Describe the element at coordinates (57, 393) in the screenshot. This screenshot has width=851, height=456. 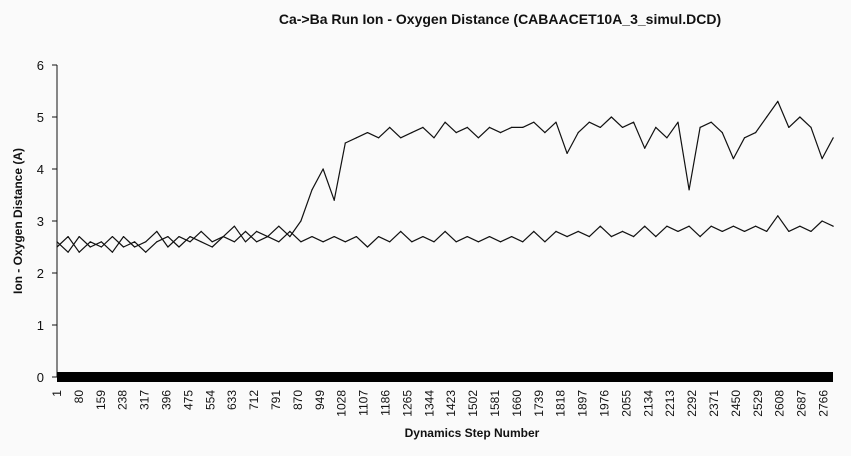
I see `x-tick-label: 1` at that location.